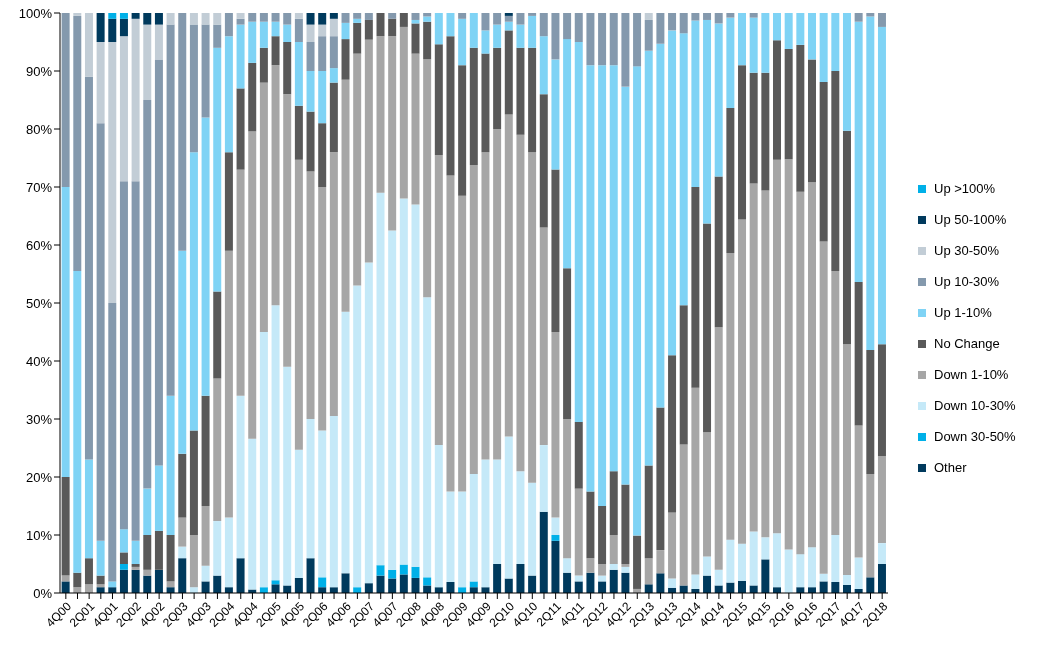  I want to click on y-tick-label: 0%, so click(43, 593).